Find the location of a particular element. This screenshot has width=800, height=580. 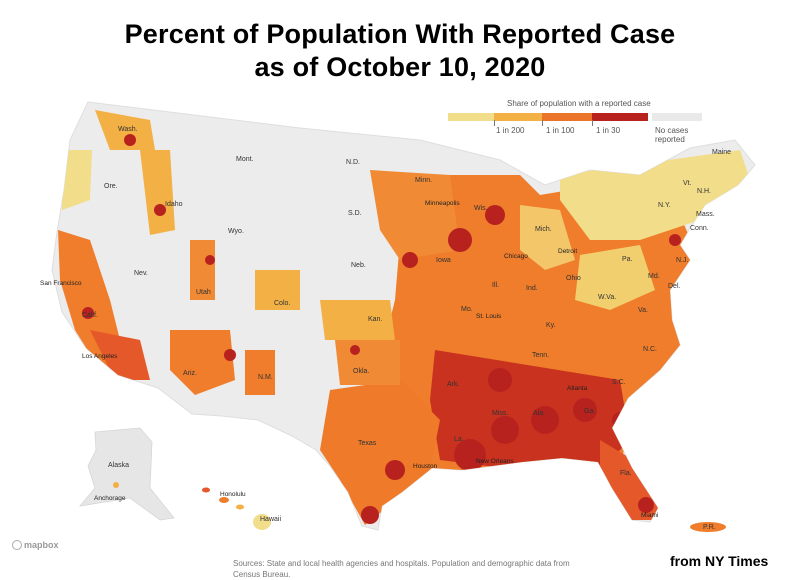

legend-label-no-cases: No cases reported is located at coordinates (672, 135).